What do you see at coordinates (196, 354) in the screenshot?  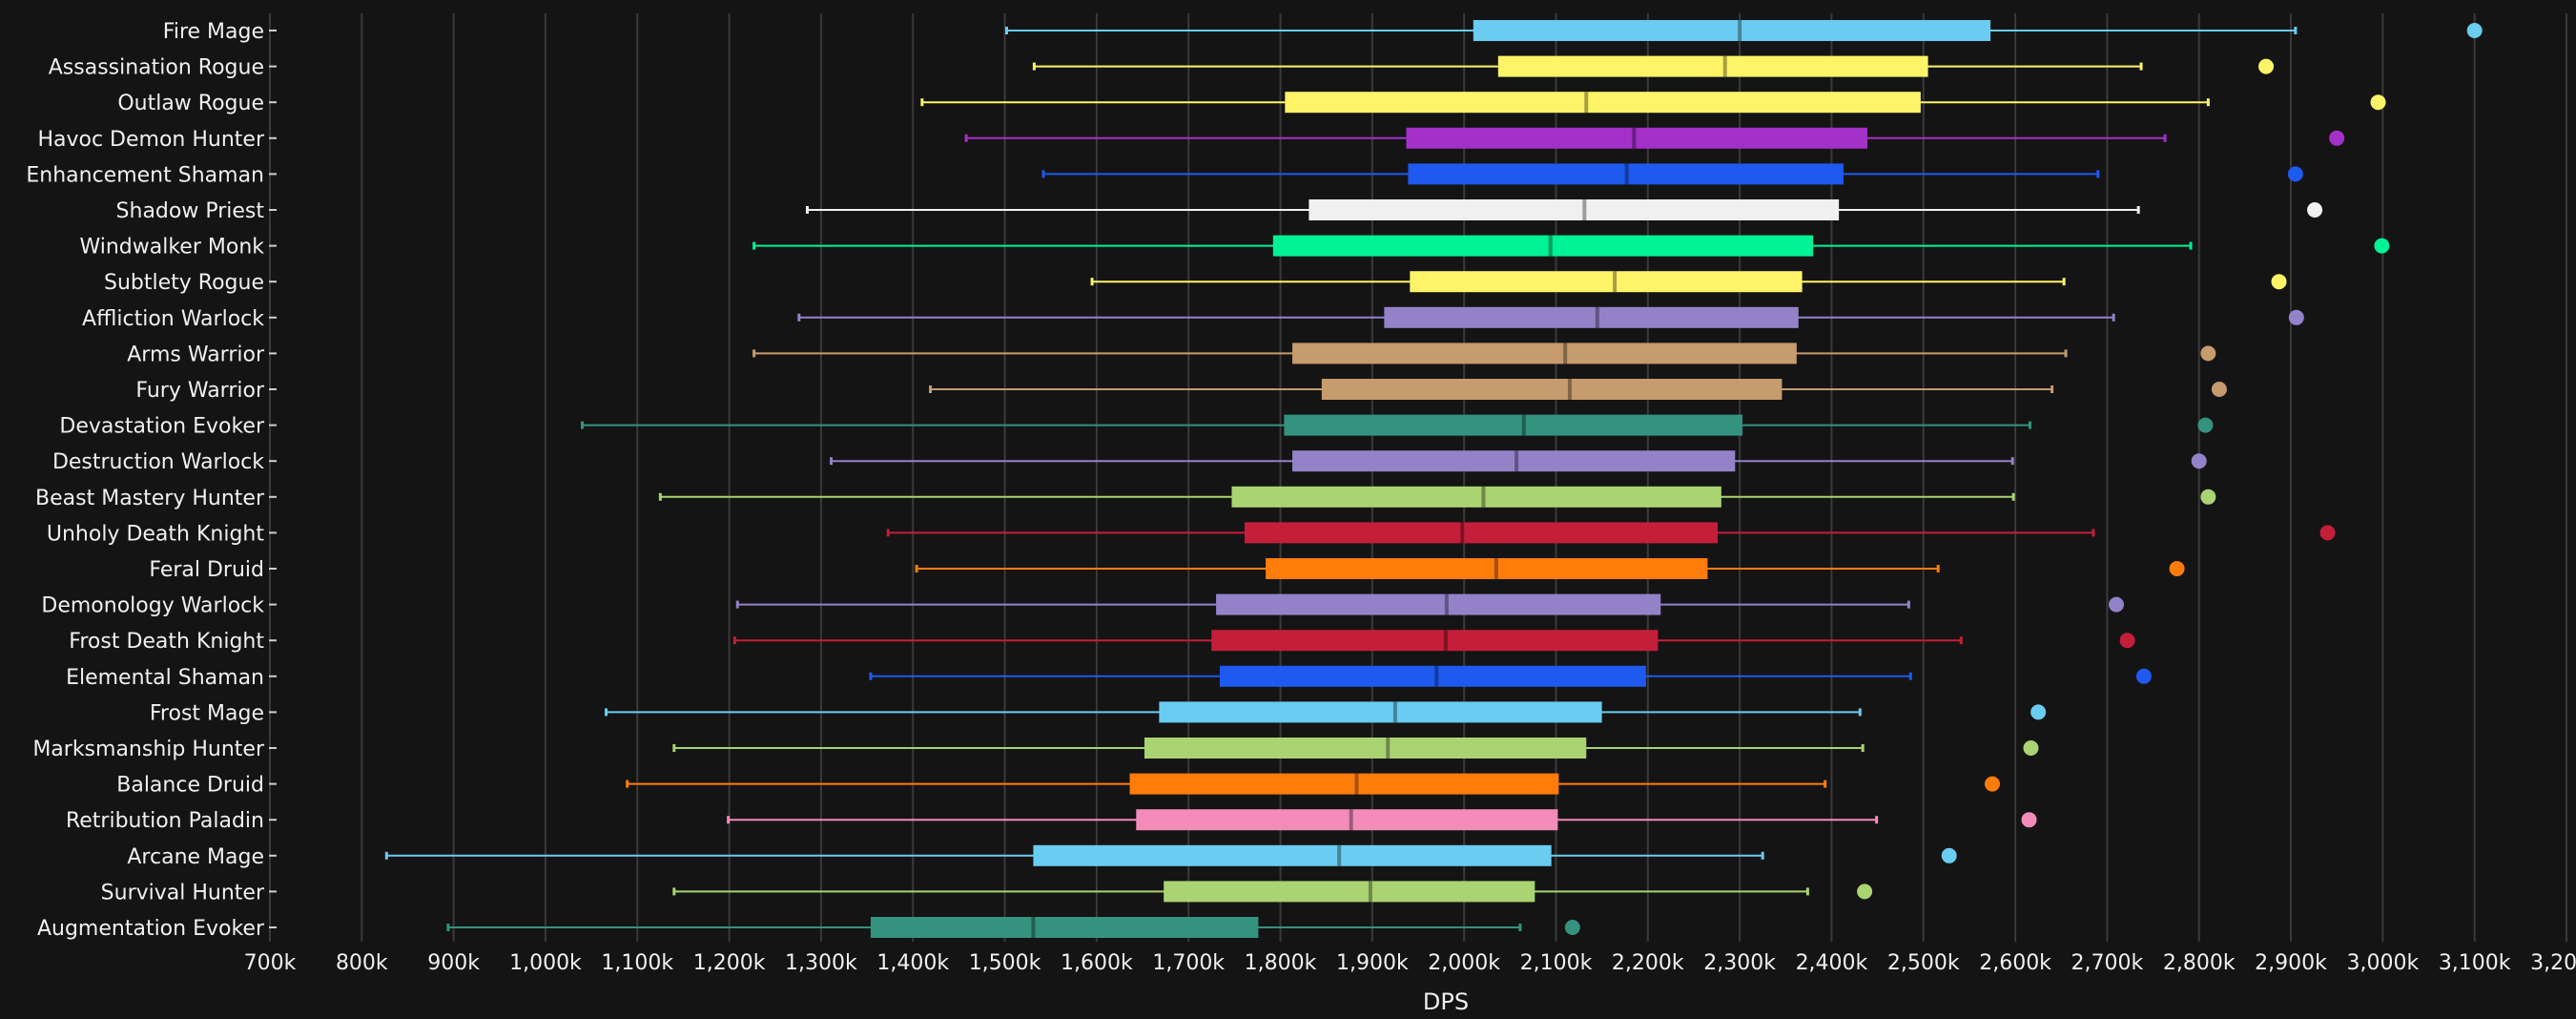 I see `category-label: Arms Warrior` at bounding box center [196, 354].